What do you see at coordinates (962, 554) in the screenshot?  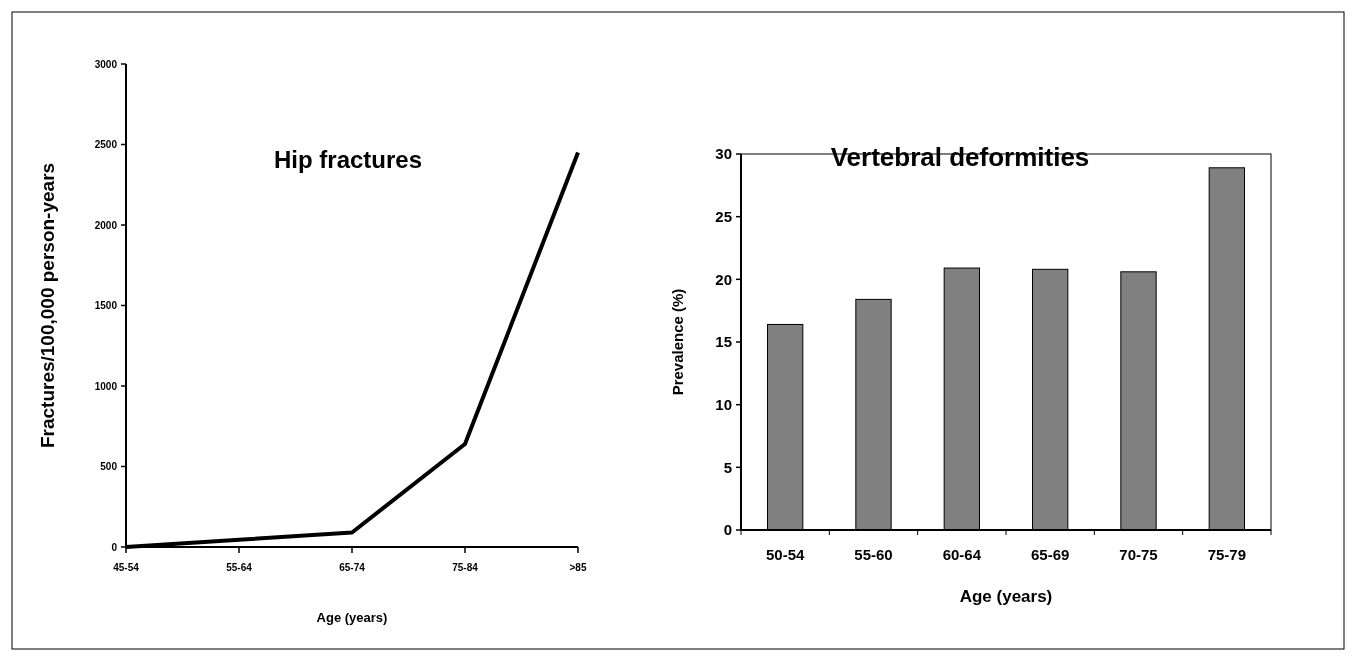 I see `x-tick-label: 60-64` at bounding box center [962, 554].